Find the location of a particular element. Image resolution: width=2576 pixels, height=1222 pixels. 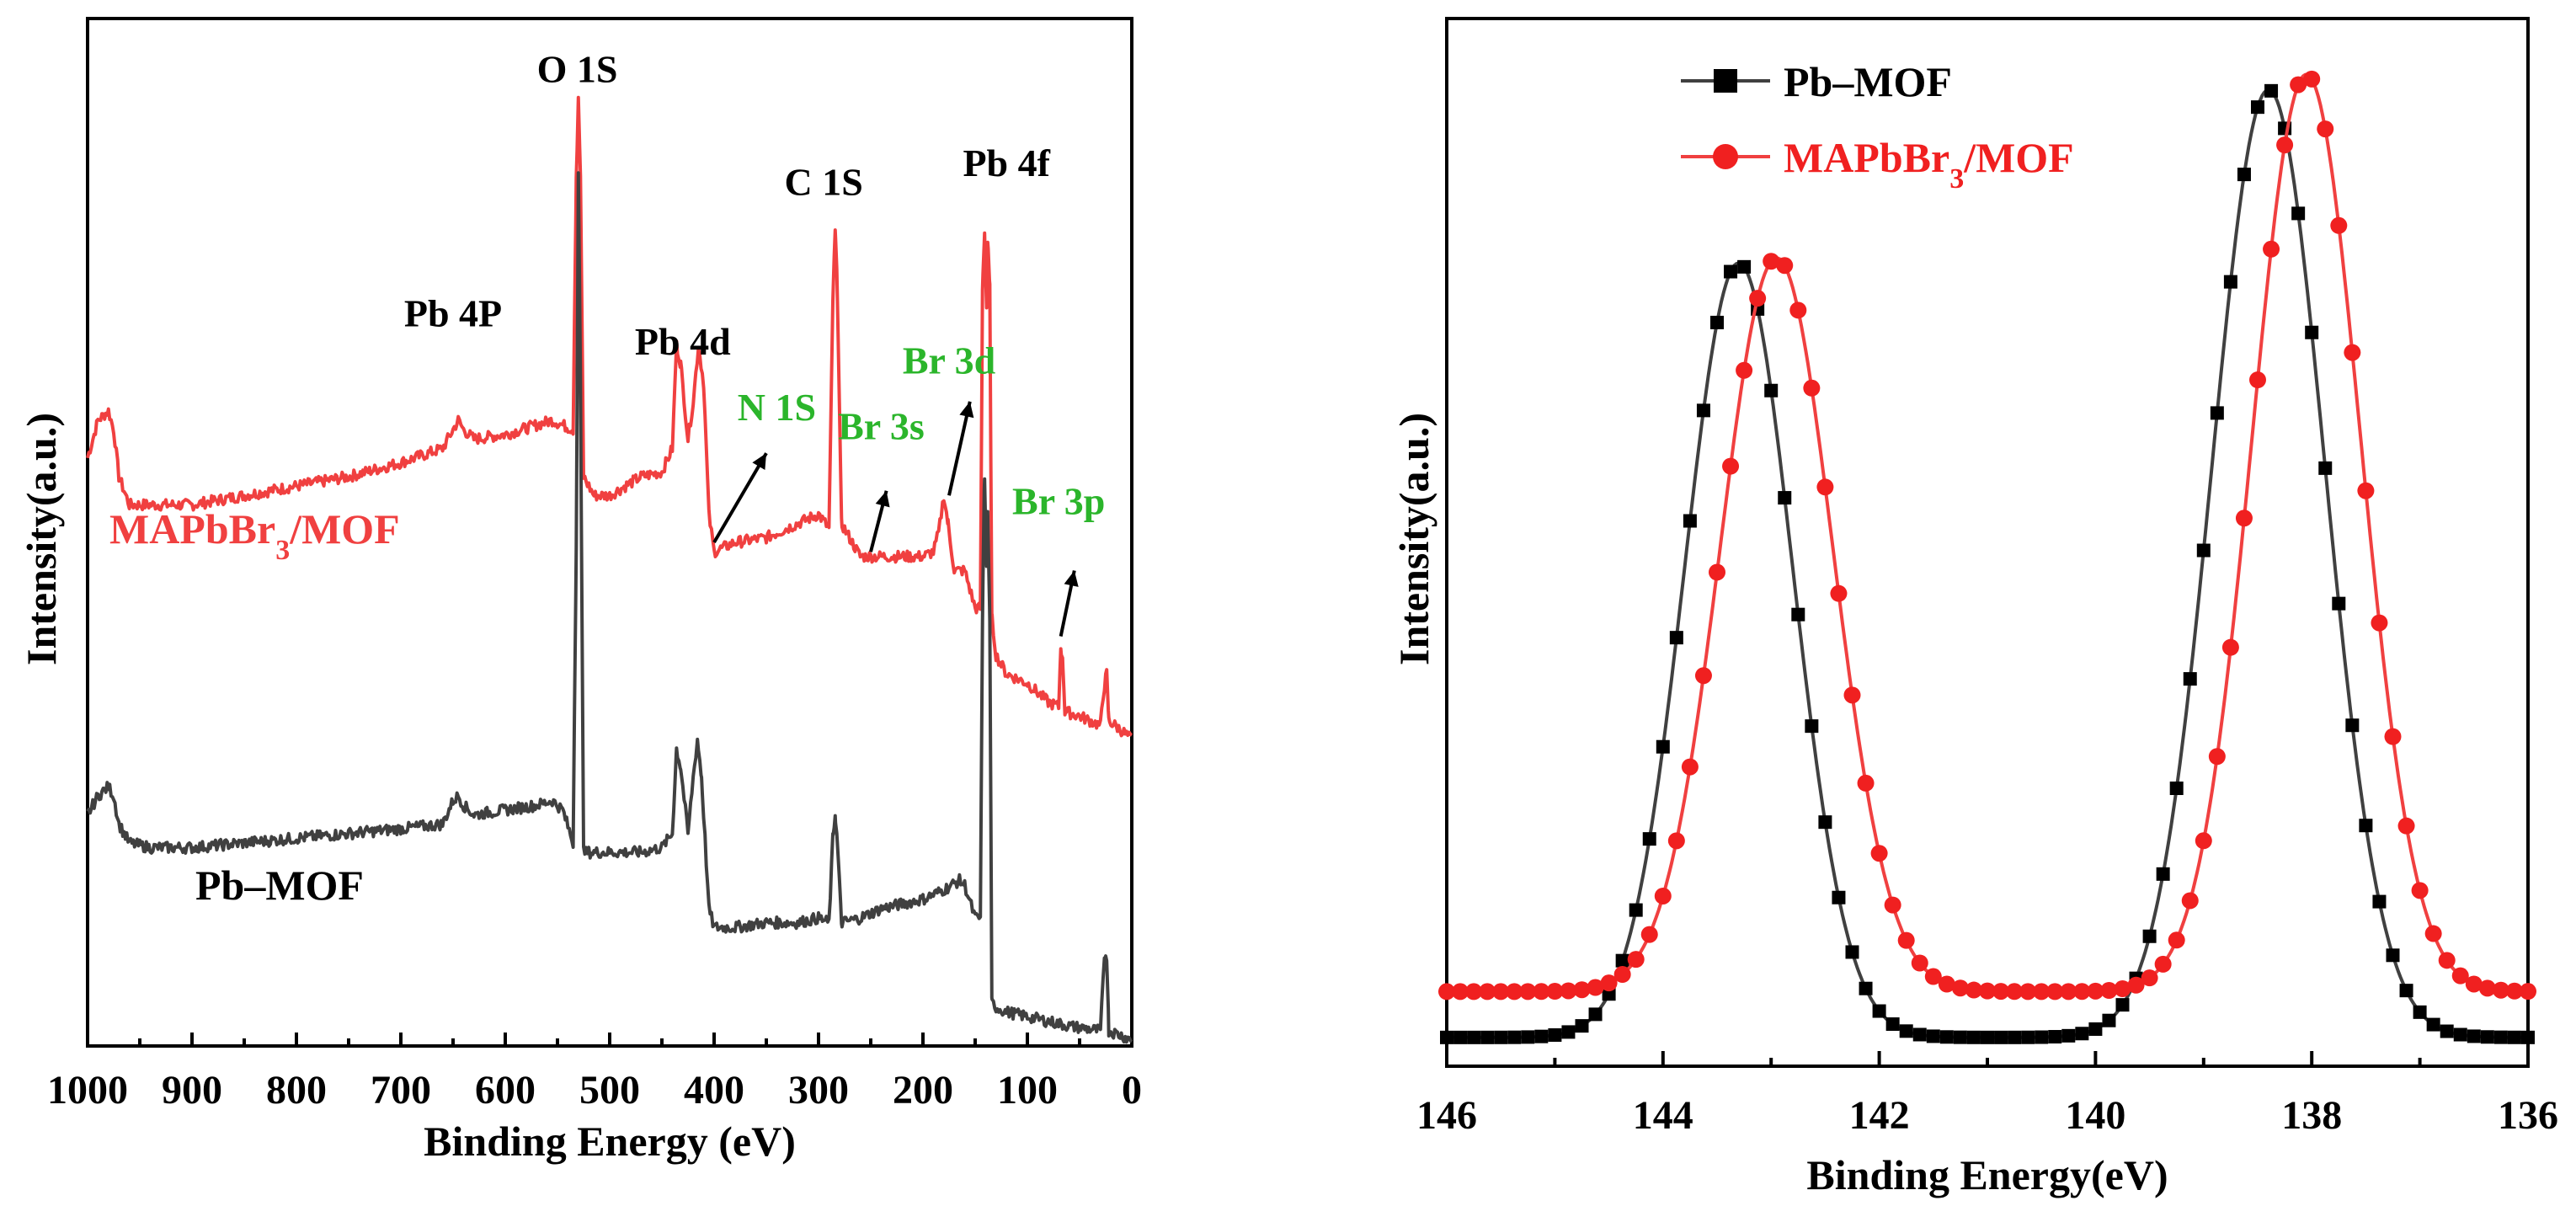

left-x-tick-label: 0 is located at coordinates (1132, 1090).